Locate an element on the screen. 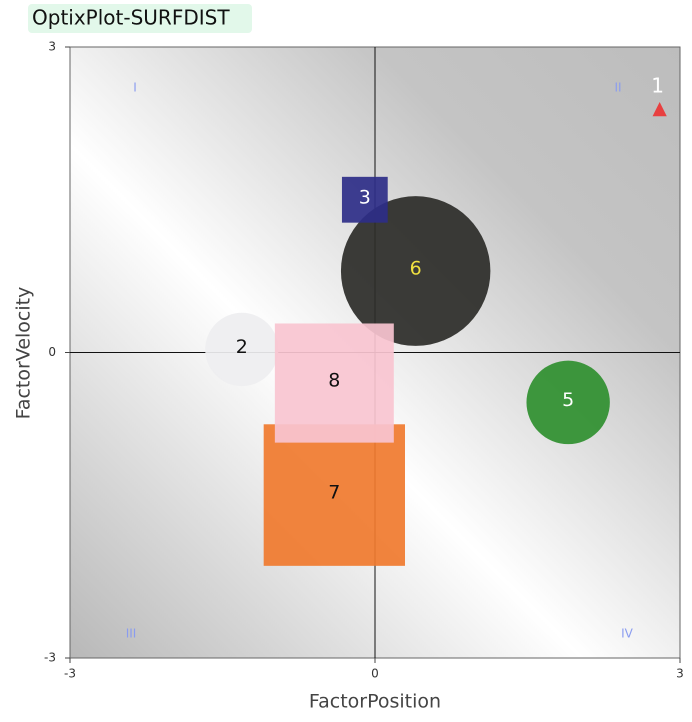 The image size is (692, 722). point-label: 2 is located at coordinates (242, 347).